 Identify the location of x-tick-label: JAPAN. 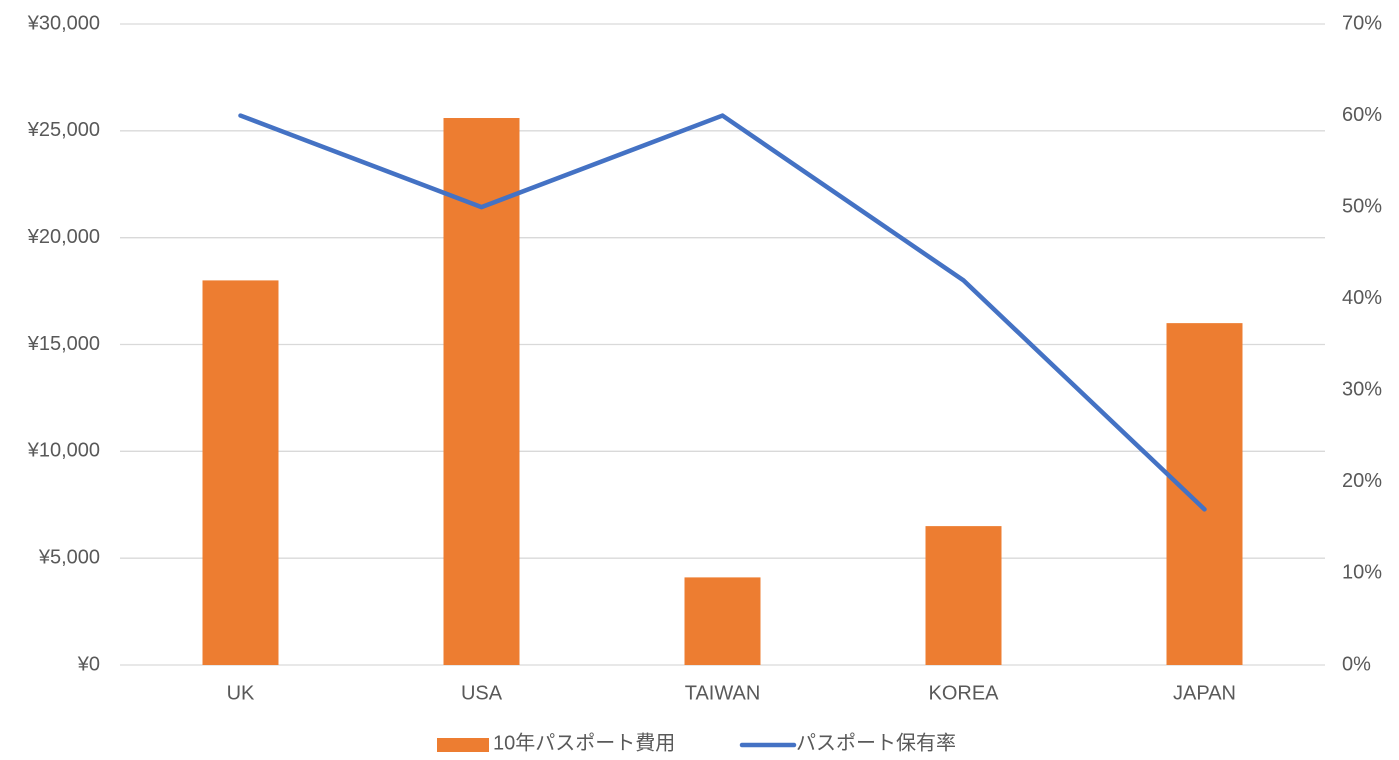
(1204, 693).